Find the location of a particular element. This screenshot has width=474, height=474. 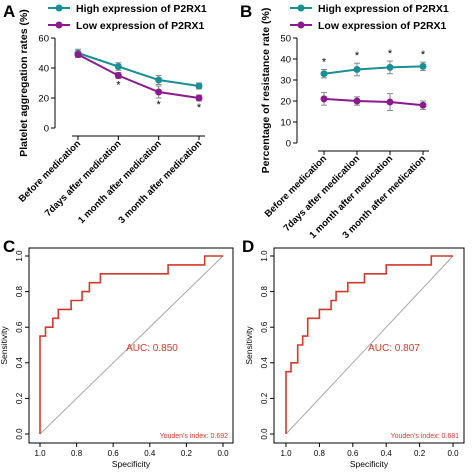

x-category-label: 1 month after medication is located at coordinates (120, 182).